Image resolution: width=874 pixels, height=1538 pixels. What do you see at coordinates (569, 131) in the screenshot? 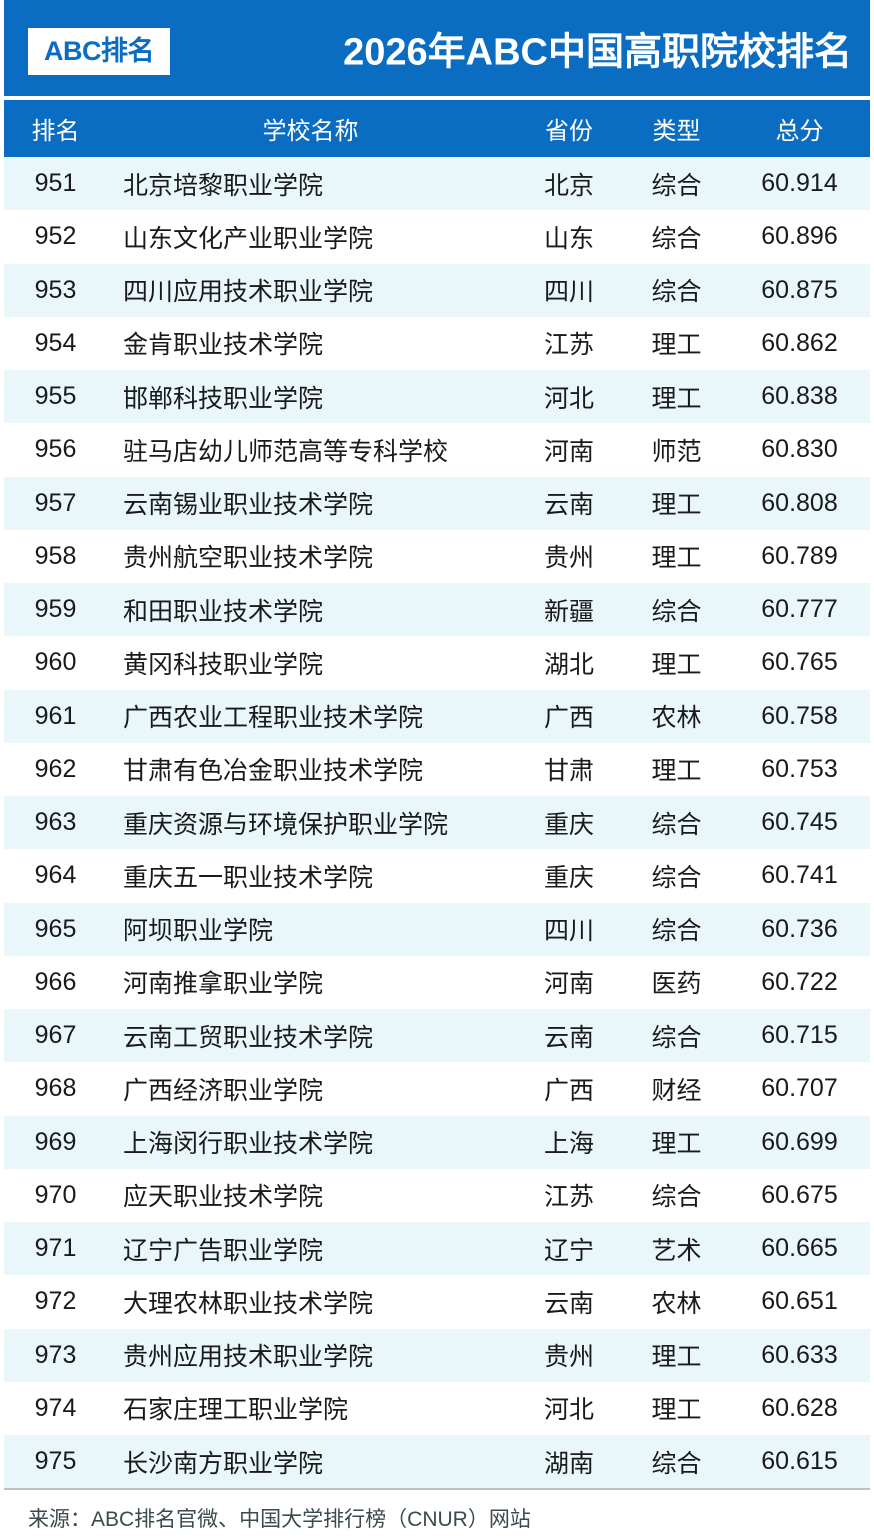
I see `column-header-province: 省份` at bounding box center [569, 131].